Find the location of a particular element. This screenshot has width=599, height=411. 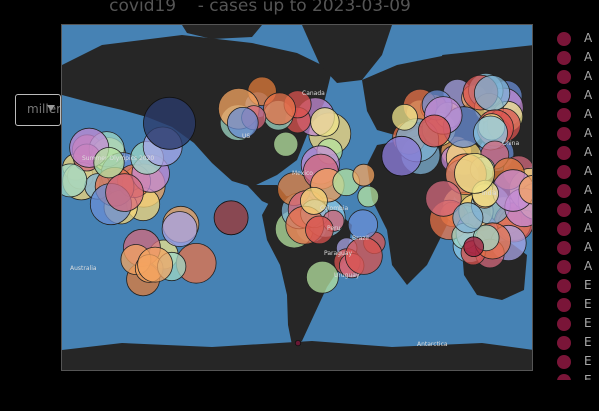

map-label: Mexico is located at coordinates (302, 173).